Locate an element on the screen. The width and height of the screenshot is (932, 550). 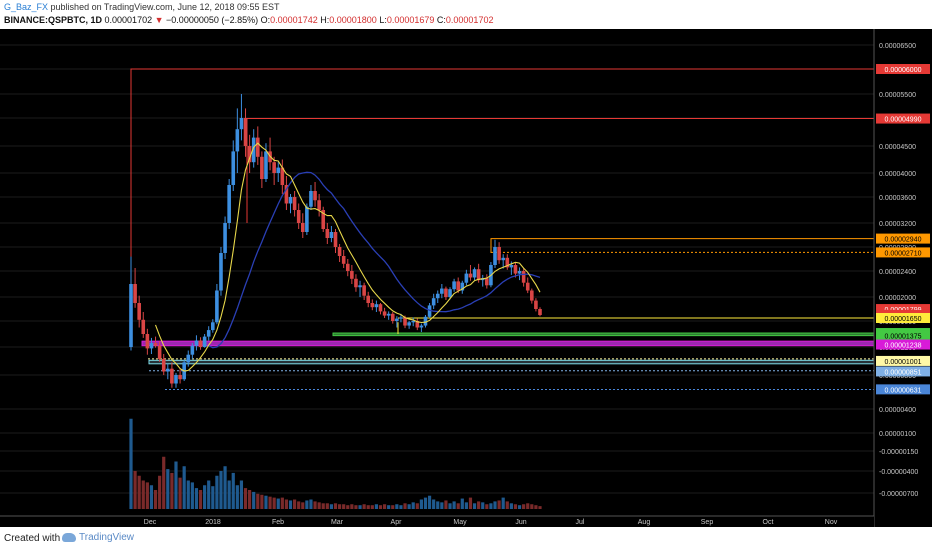
price-axis-tick: 0.00004000 is located at coordinates (897, 174).